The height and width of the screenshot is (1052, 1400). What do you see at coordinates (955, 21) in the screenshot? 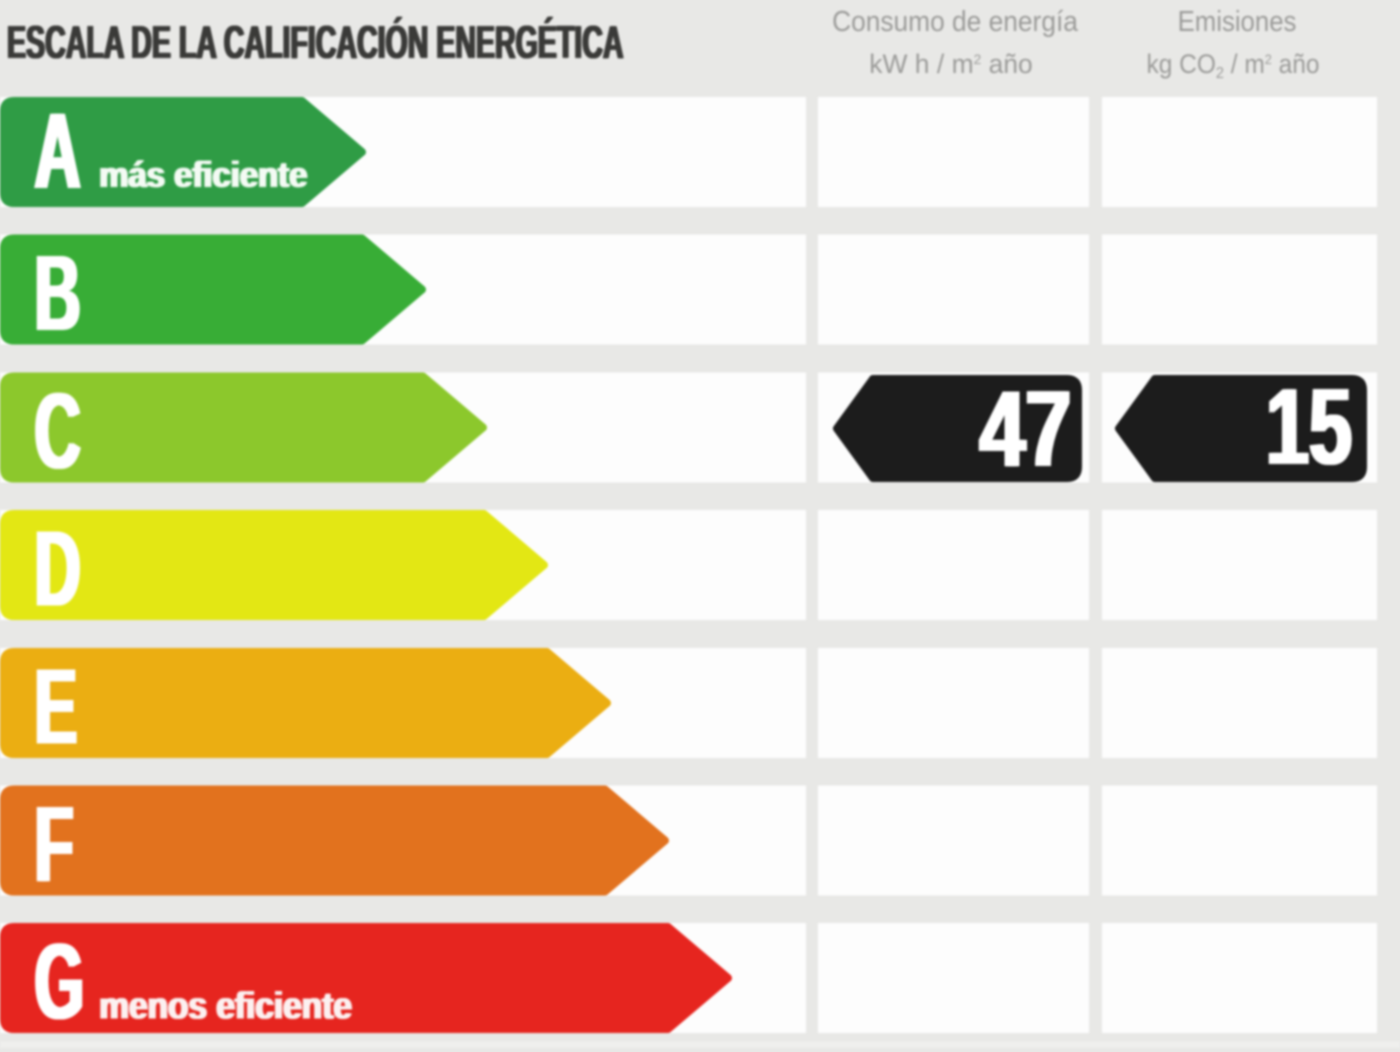
I see `svg-text: Consumo de energía` at bounding box center [955, 21].